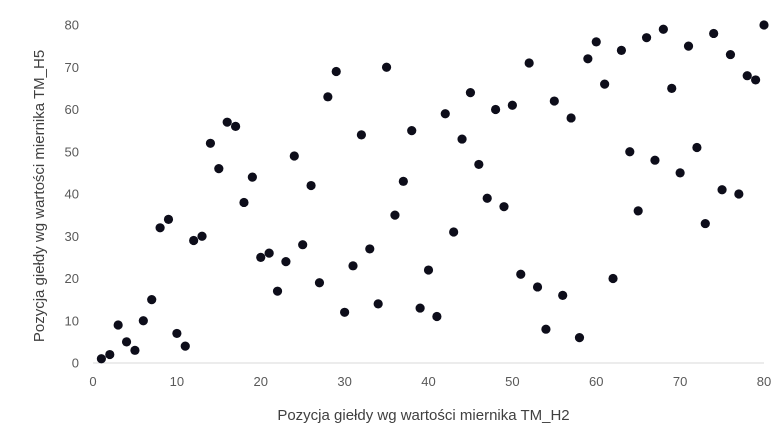 This screenshot has height=436, width=784. What do you see at coordinates (75, 363) in the screenshot?
I see `y-tick-label: 0` at bounding box center [75, 363].